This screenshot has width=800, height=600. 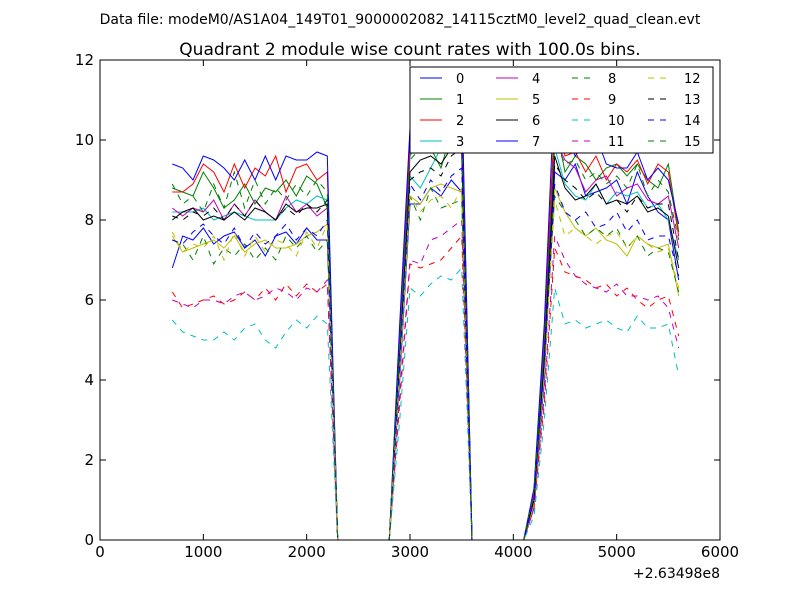 What do you see at coordinates (89, 460) in the screenshot?
I see `y-tick-label: 2` at bounding box center [89, 460].